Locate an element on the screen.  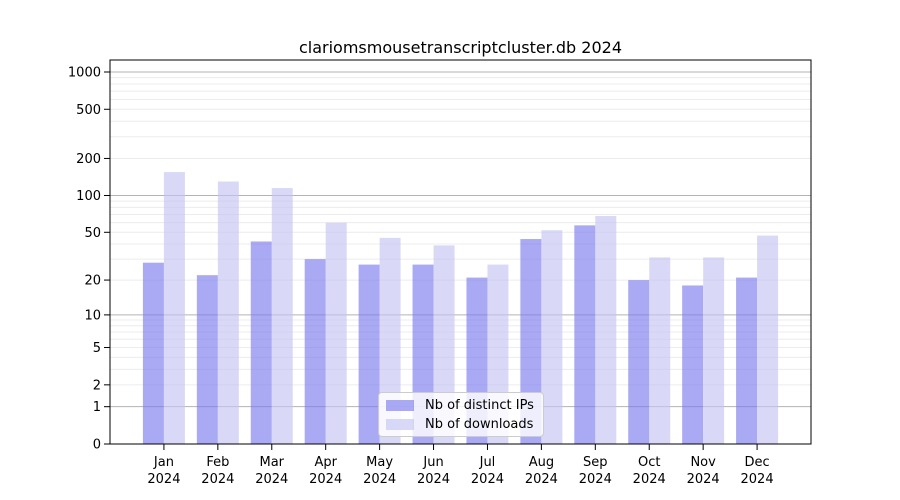
x-tick-label-month: Oct is located at coordinates (649, 462).